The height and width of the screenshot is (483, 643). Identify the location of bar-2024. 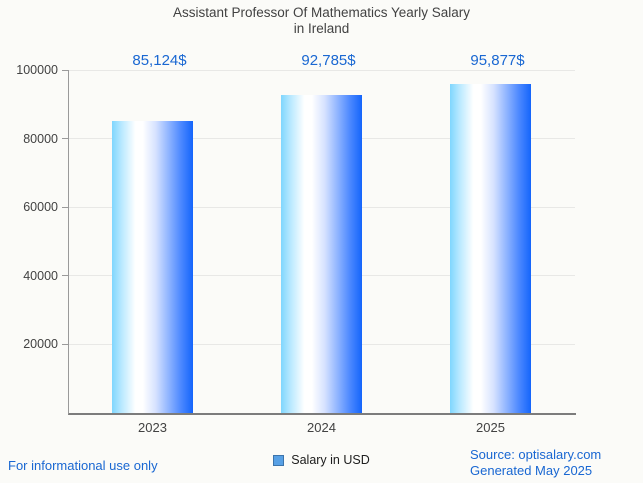
(321, 254).